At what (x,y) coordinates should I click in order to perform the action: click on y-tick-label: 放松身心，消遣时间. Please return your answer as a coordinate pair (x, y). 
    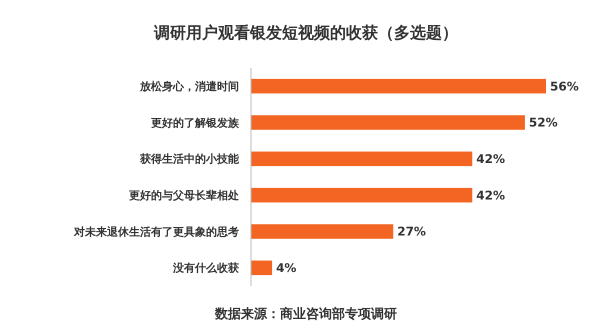
    Looking at the image, I should click on (189, 87).